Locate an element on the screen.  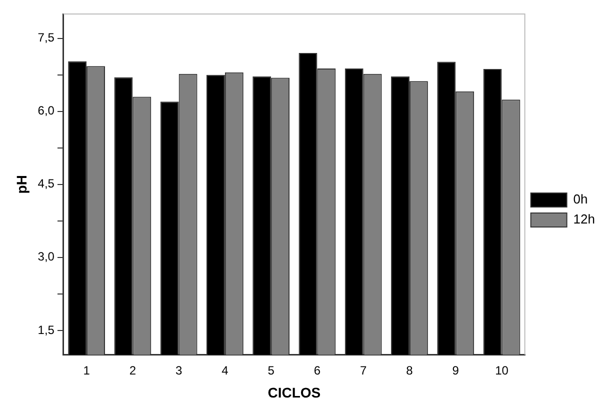
x-tick-label: 4 is located at coordinates (225, 370).